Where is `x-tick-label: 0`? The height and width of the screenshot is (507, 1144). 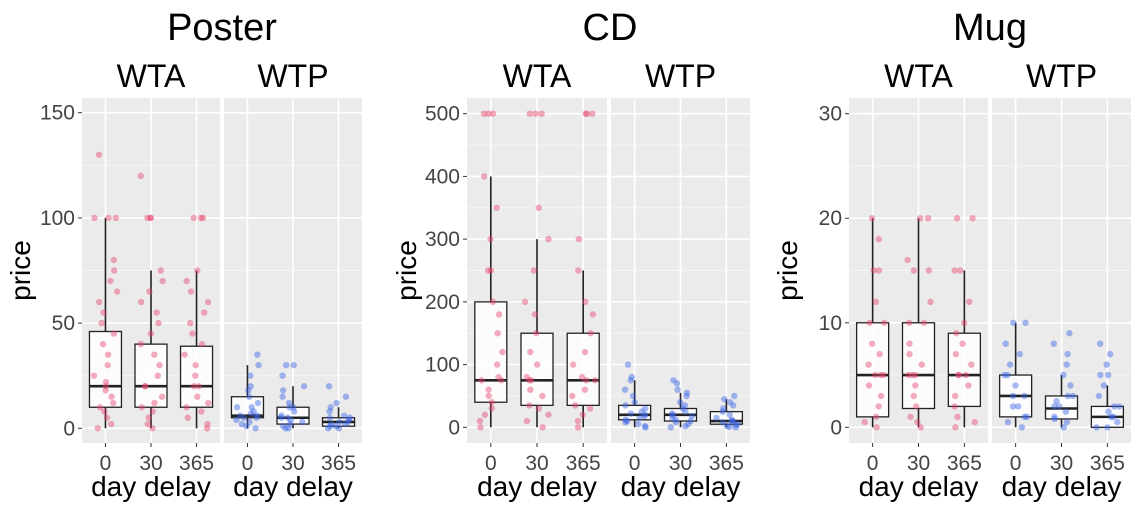
x-tick-label: 0 is located at coordinates (873, 463).